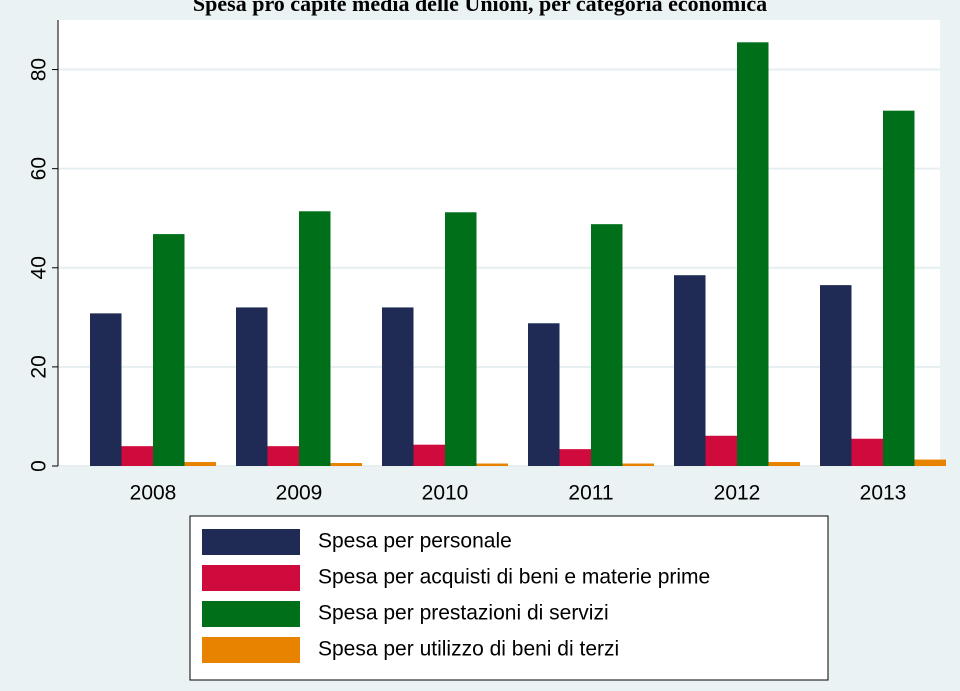  I want to click on y-tick-label: 80, so click(39, 69).